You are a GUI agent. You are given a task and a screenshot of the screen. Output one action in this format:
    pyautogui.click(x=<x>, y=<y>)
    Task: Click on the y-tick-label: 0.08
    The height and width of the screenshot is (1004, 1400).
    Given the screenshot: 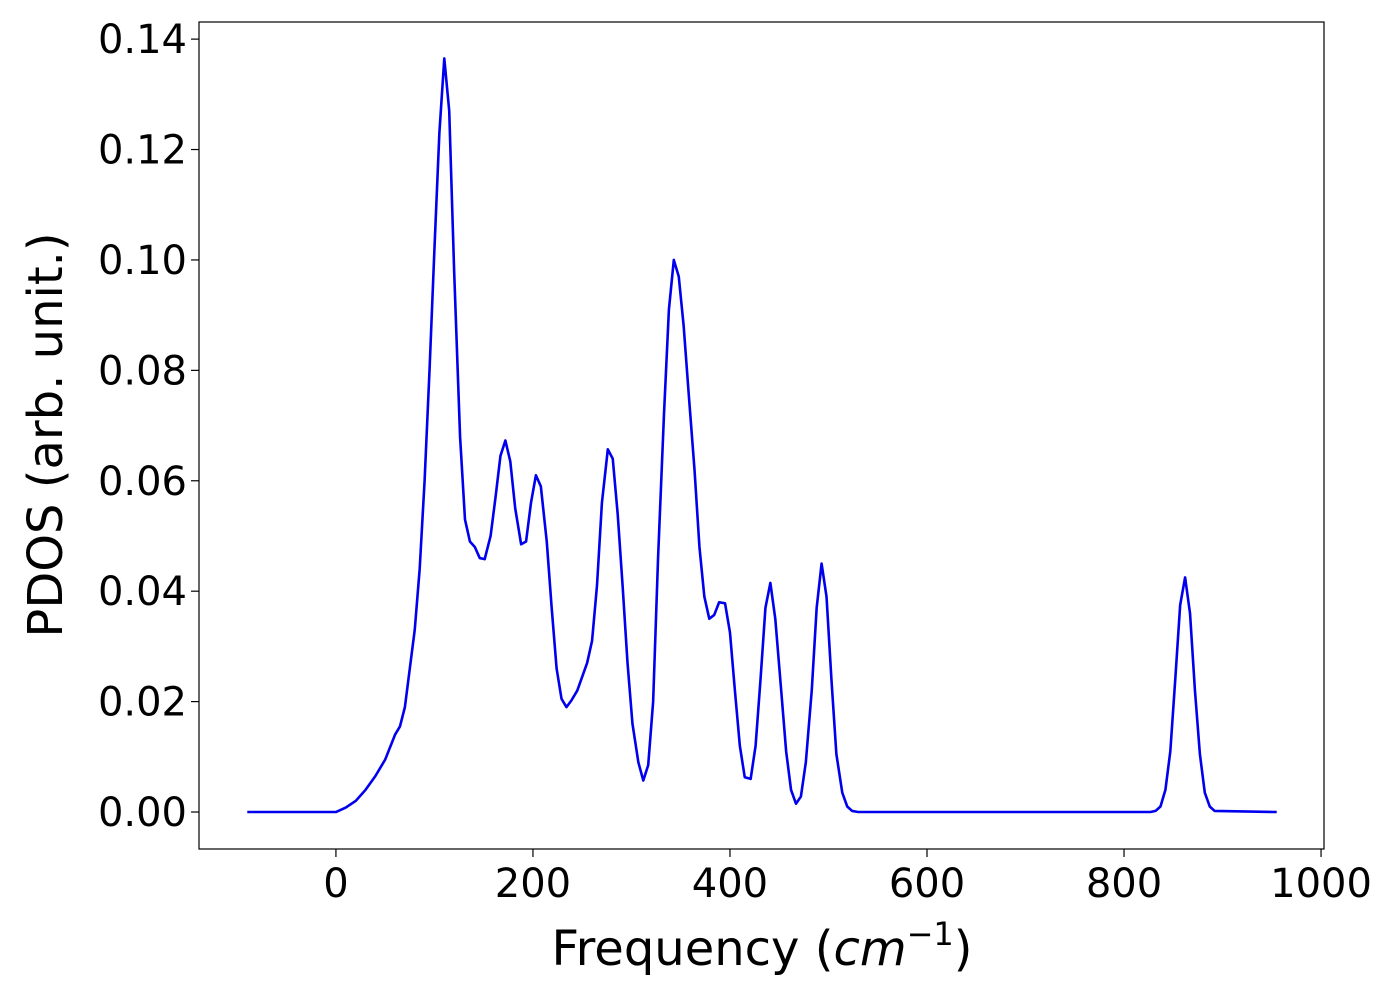 What is the action you would take?
    pyautogui.click(x=142, y=371)
    